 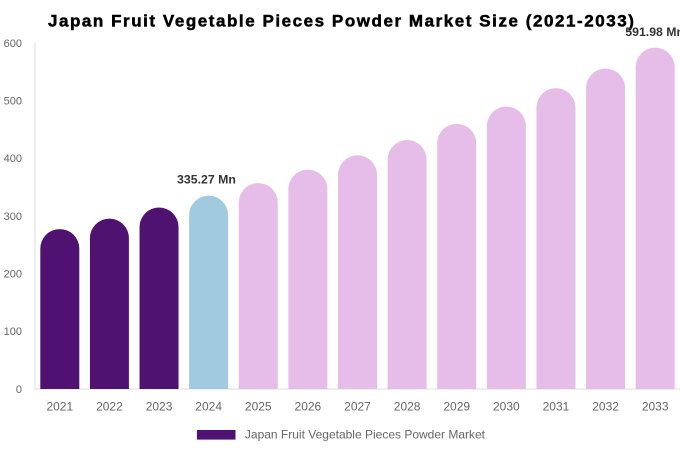 What do you see at coordinates (19, 390) in the screenshot?
I see `svg-text: 0` at bounding box center [19, 390].